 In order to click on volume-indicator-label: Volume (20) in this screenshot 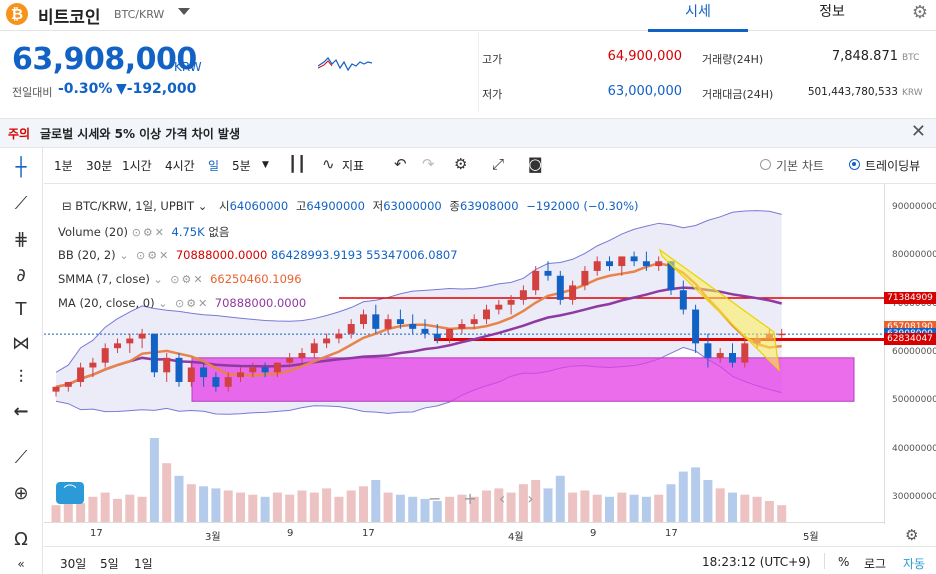, I will do `click(93, 232)`.